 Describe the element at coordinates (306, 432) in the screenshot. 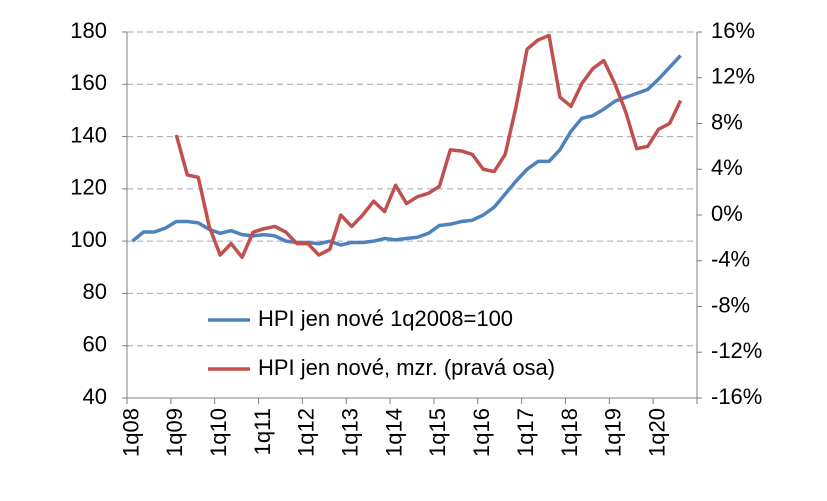

I see `x-tick-label: 1q12` at that location.